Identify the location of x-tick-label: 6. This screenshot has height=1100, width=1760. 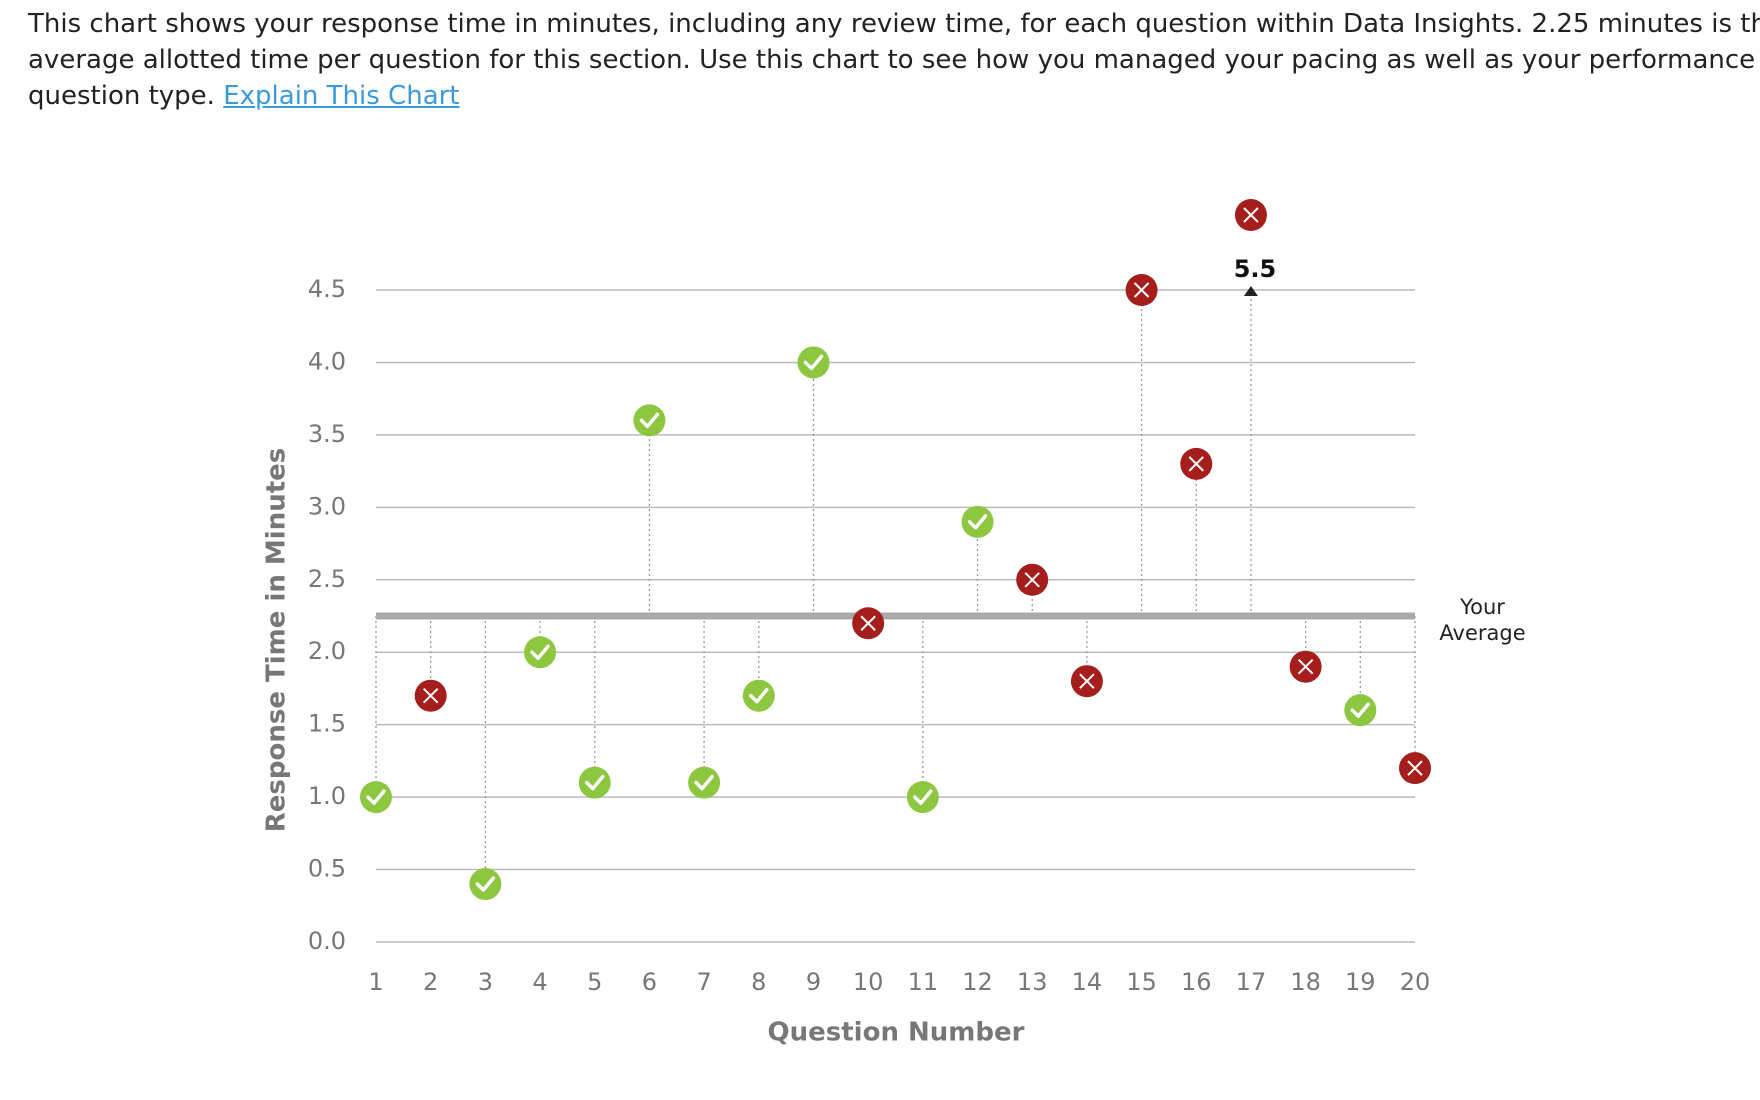
(649, 982).